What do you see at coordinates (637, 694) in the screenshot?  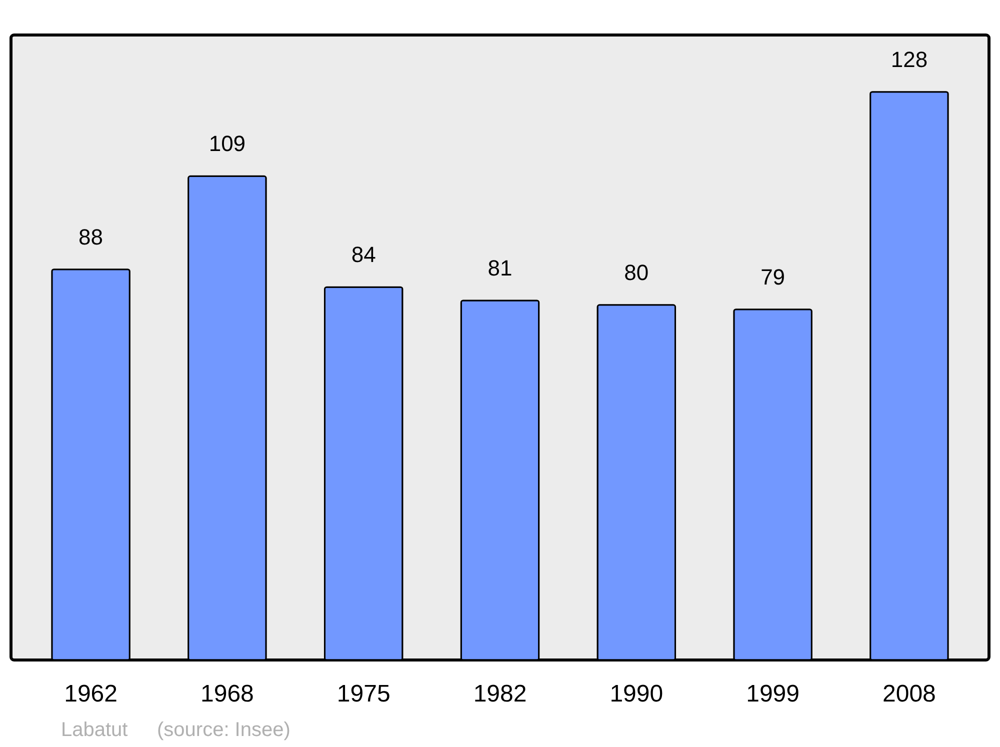 I see `x-tick-label: 1990` at bounding box center [637, 694].